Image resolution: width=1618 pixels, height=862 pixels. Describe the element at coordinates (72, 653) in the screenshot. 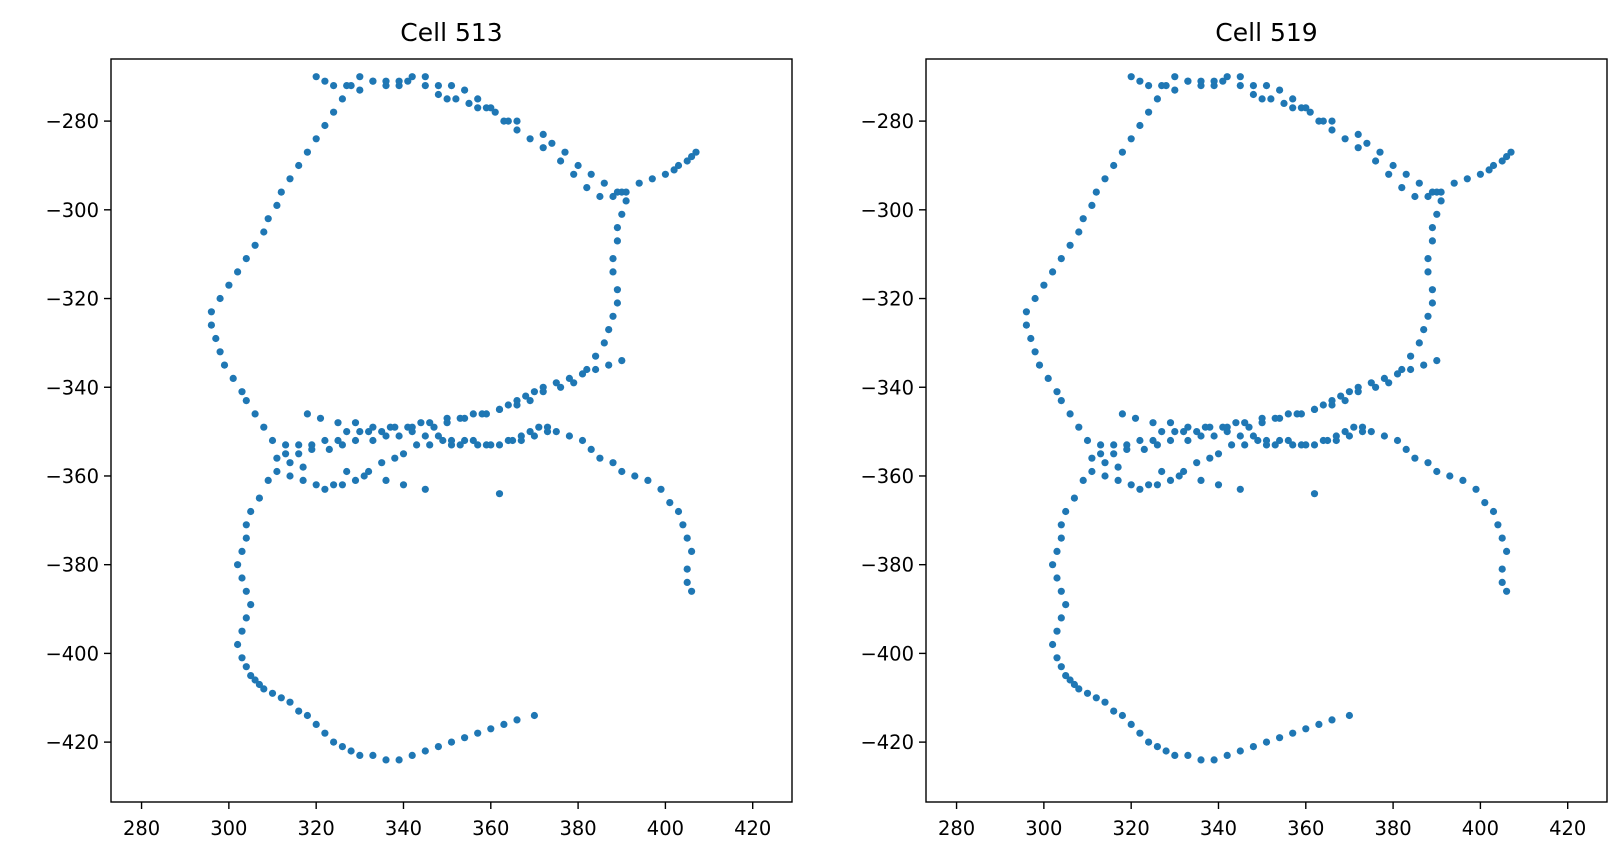

I see `y-tick-label: −400` at that location.